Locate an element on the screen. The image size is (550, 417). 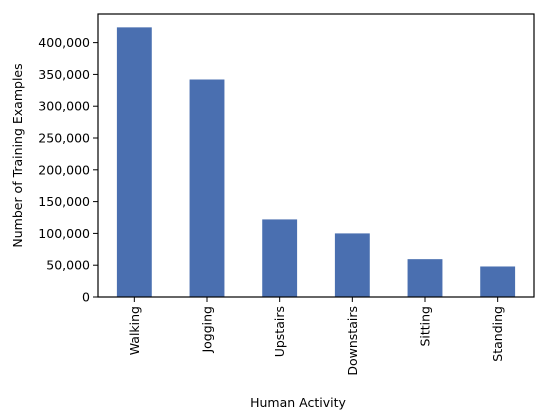
x-tick-label-upstairs: Upstairs is located at coordinates (279, 331).